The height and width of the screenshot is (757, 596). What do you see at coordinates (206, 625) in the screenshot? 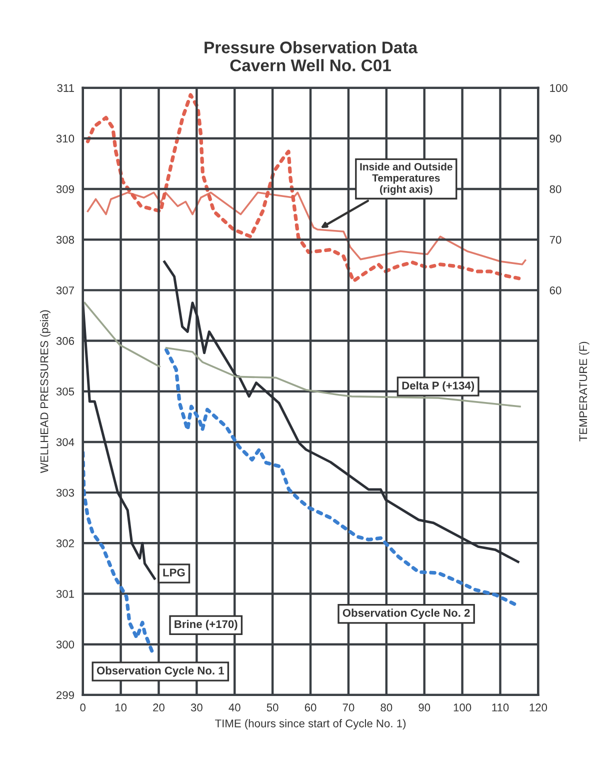
I see `text: Brine (+170)` at bounding box center [206, 625].